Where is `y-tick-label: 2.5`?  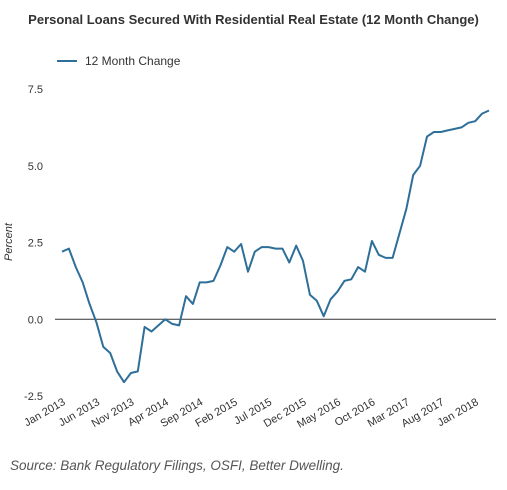 y-tick-label: 2.5 is located at coordinates (35, 244).